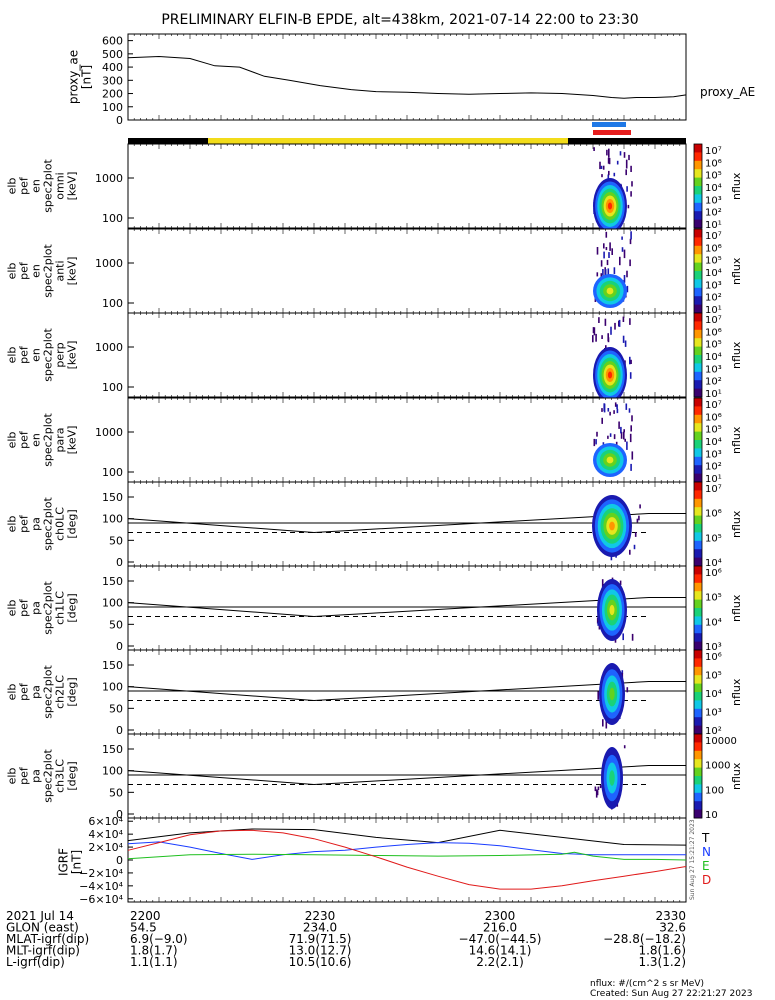 The width and height of the screenshot is (775, 1000). What do you see at coordinates (72, 607) in the screenshot?
I see `y-label-line: [deg]` at bounding box center [72, 607].